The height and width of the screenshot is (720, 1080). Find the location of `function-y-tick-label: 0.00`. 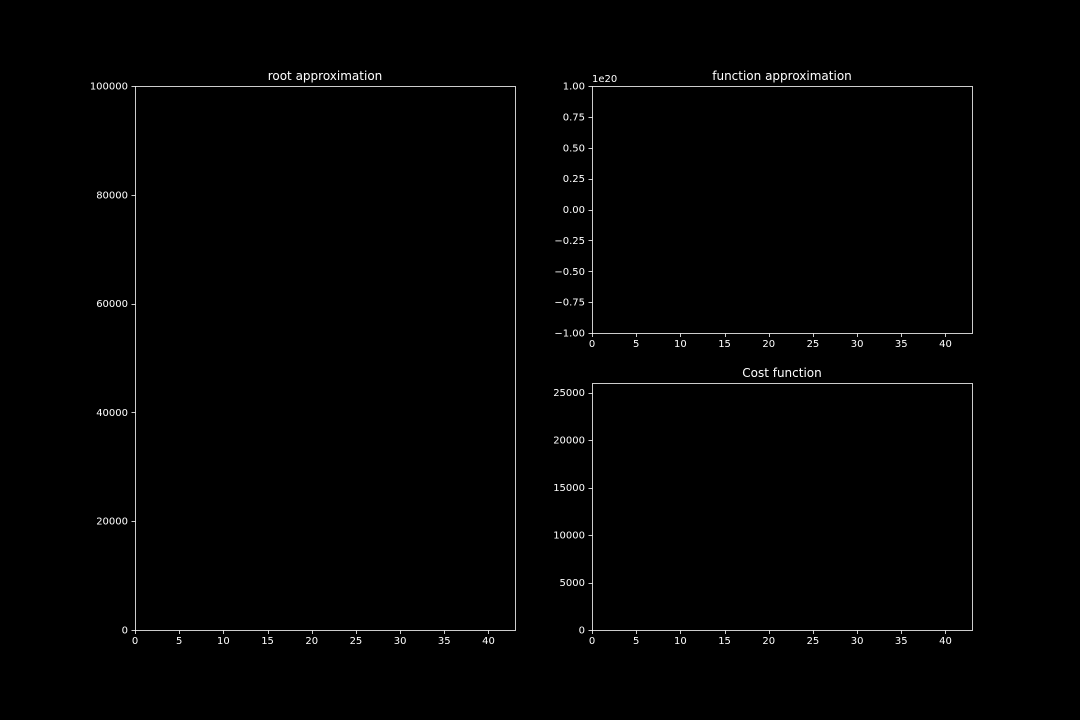

function-y-tick-label: 0.00 is located at coordinates (574, 210).